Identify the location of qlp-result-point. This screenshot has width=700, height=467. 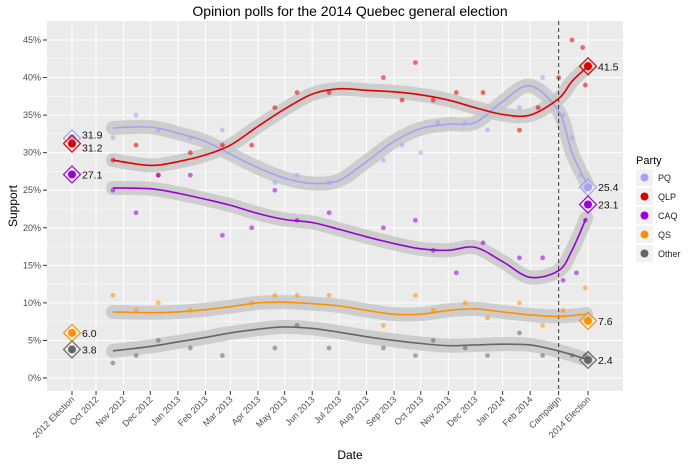
(588, 66).